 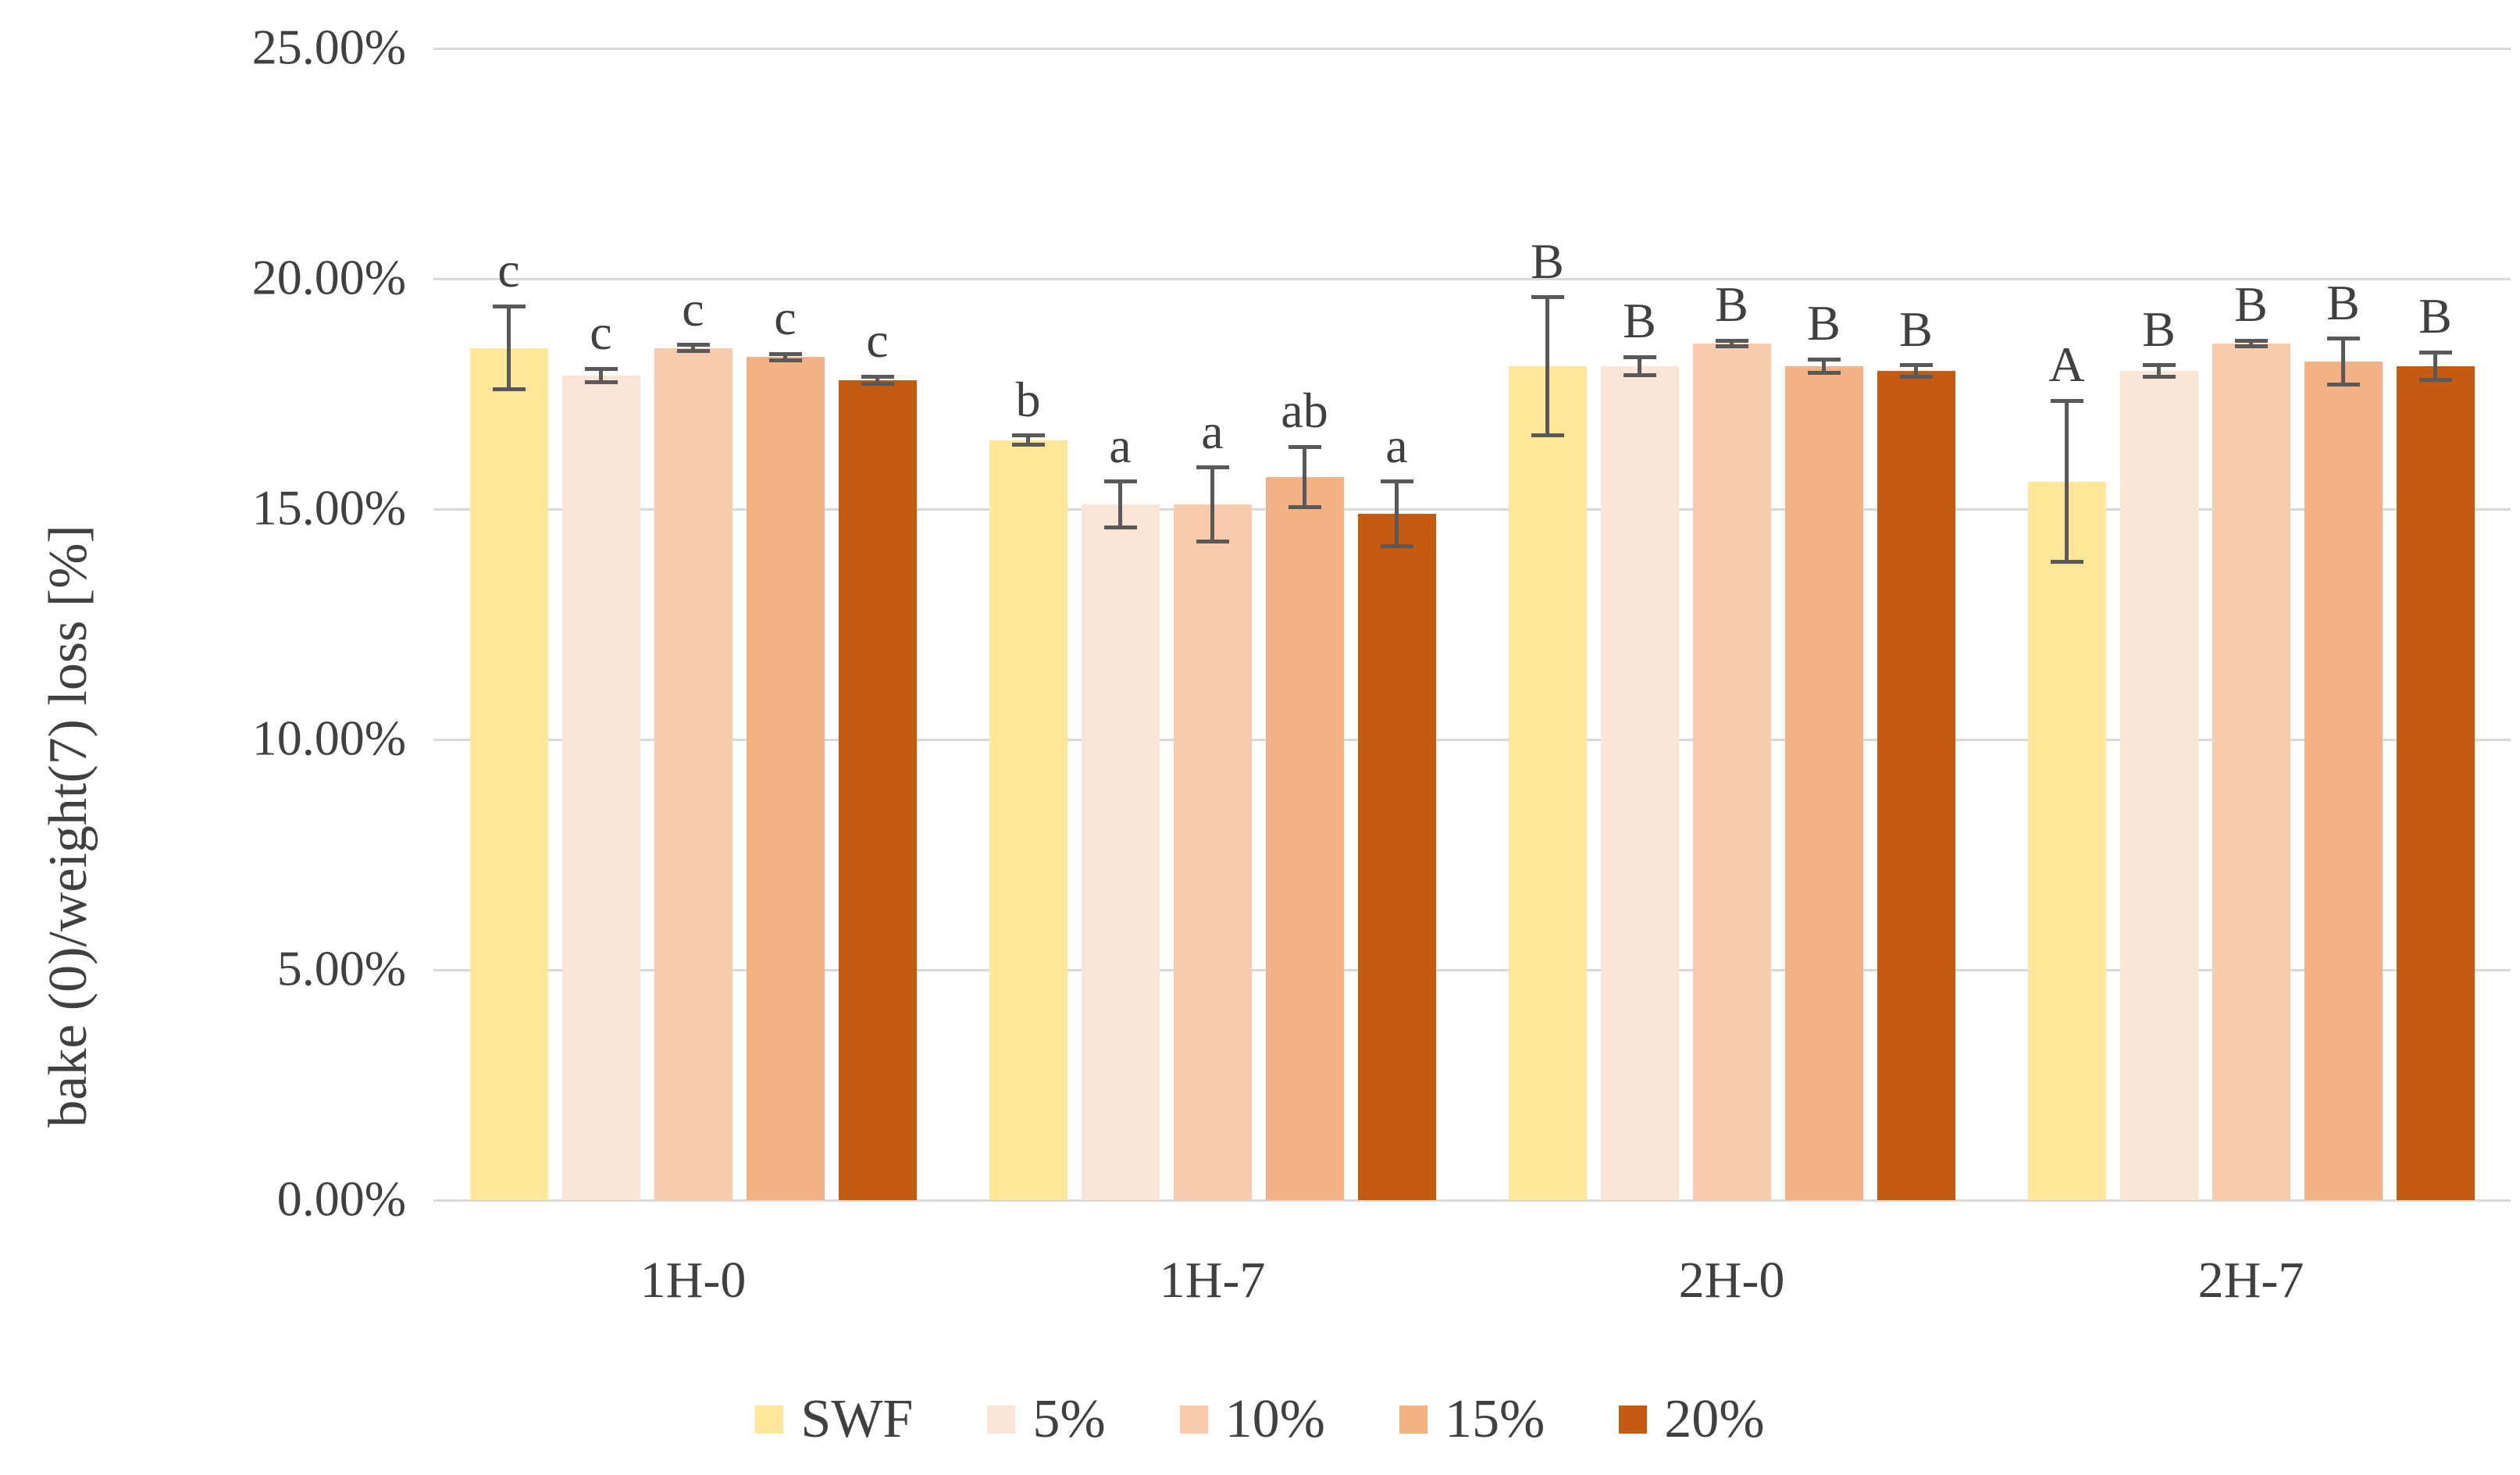 I want to click on legend-label: 5%, so click(x=1069, y=1419).